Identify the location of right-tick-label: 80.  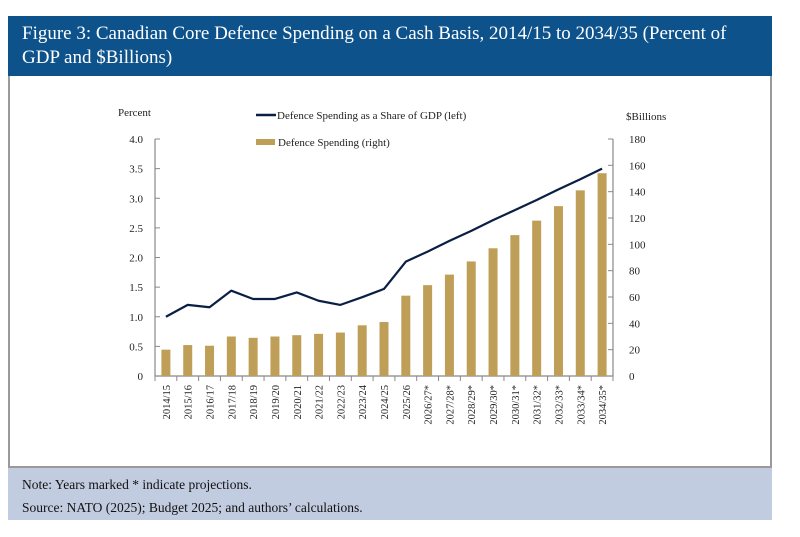
(635, 272).